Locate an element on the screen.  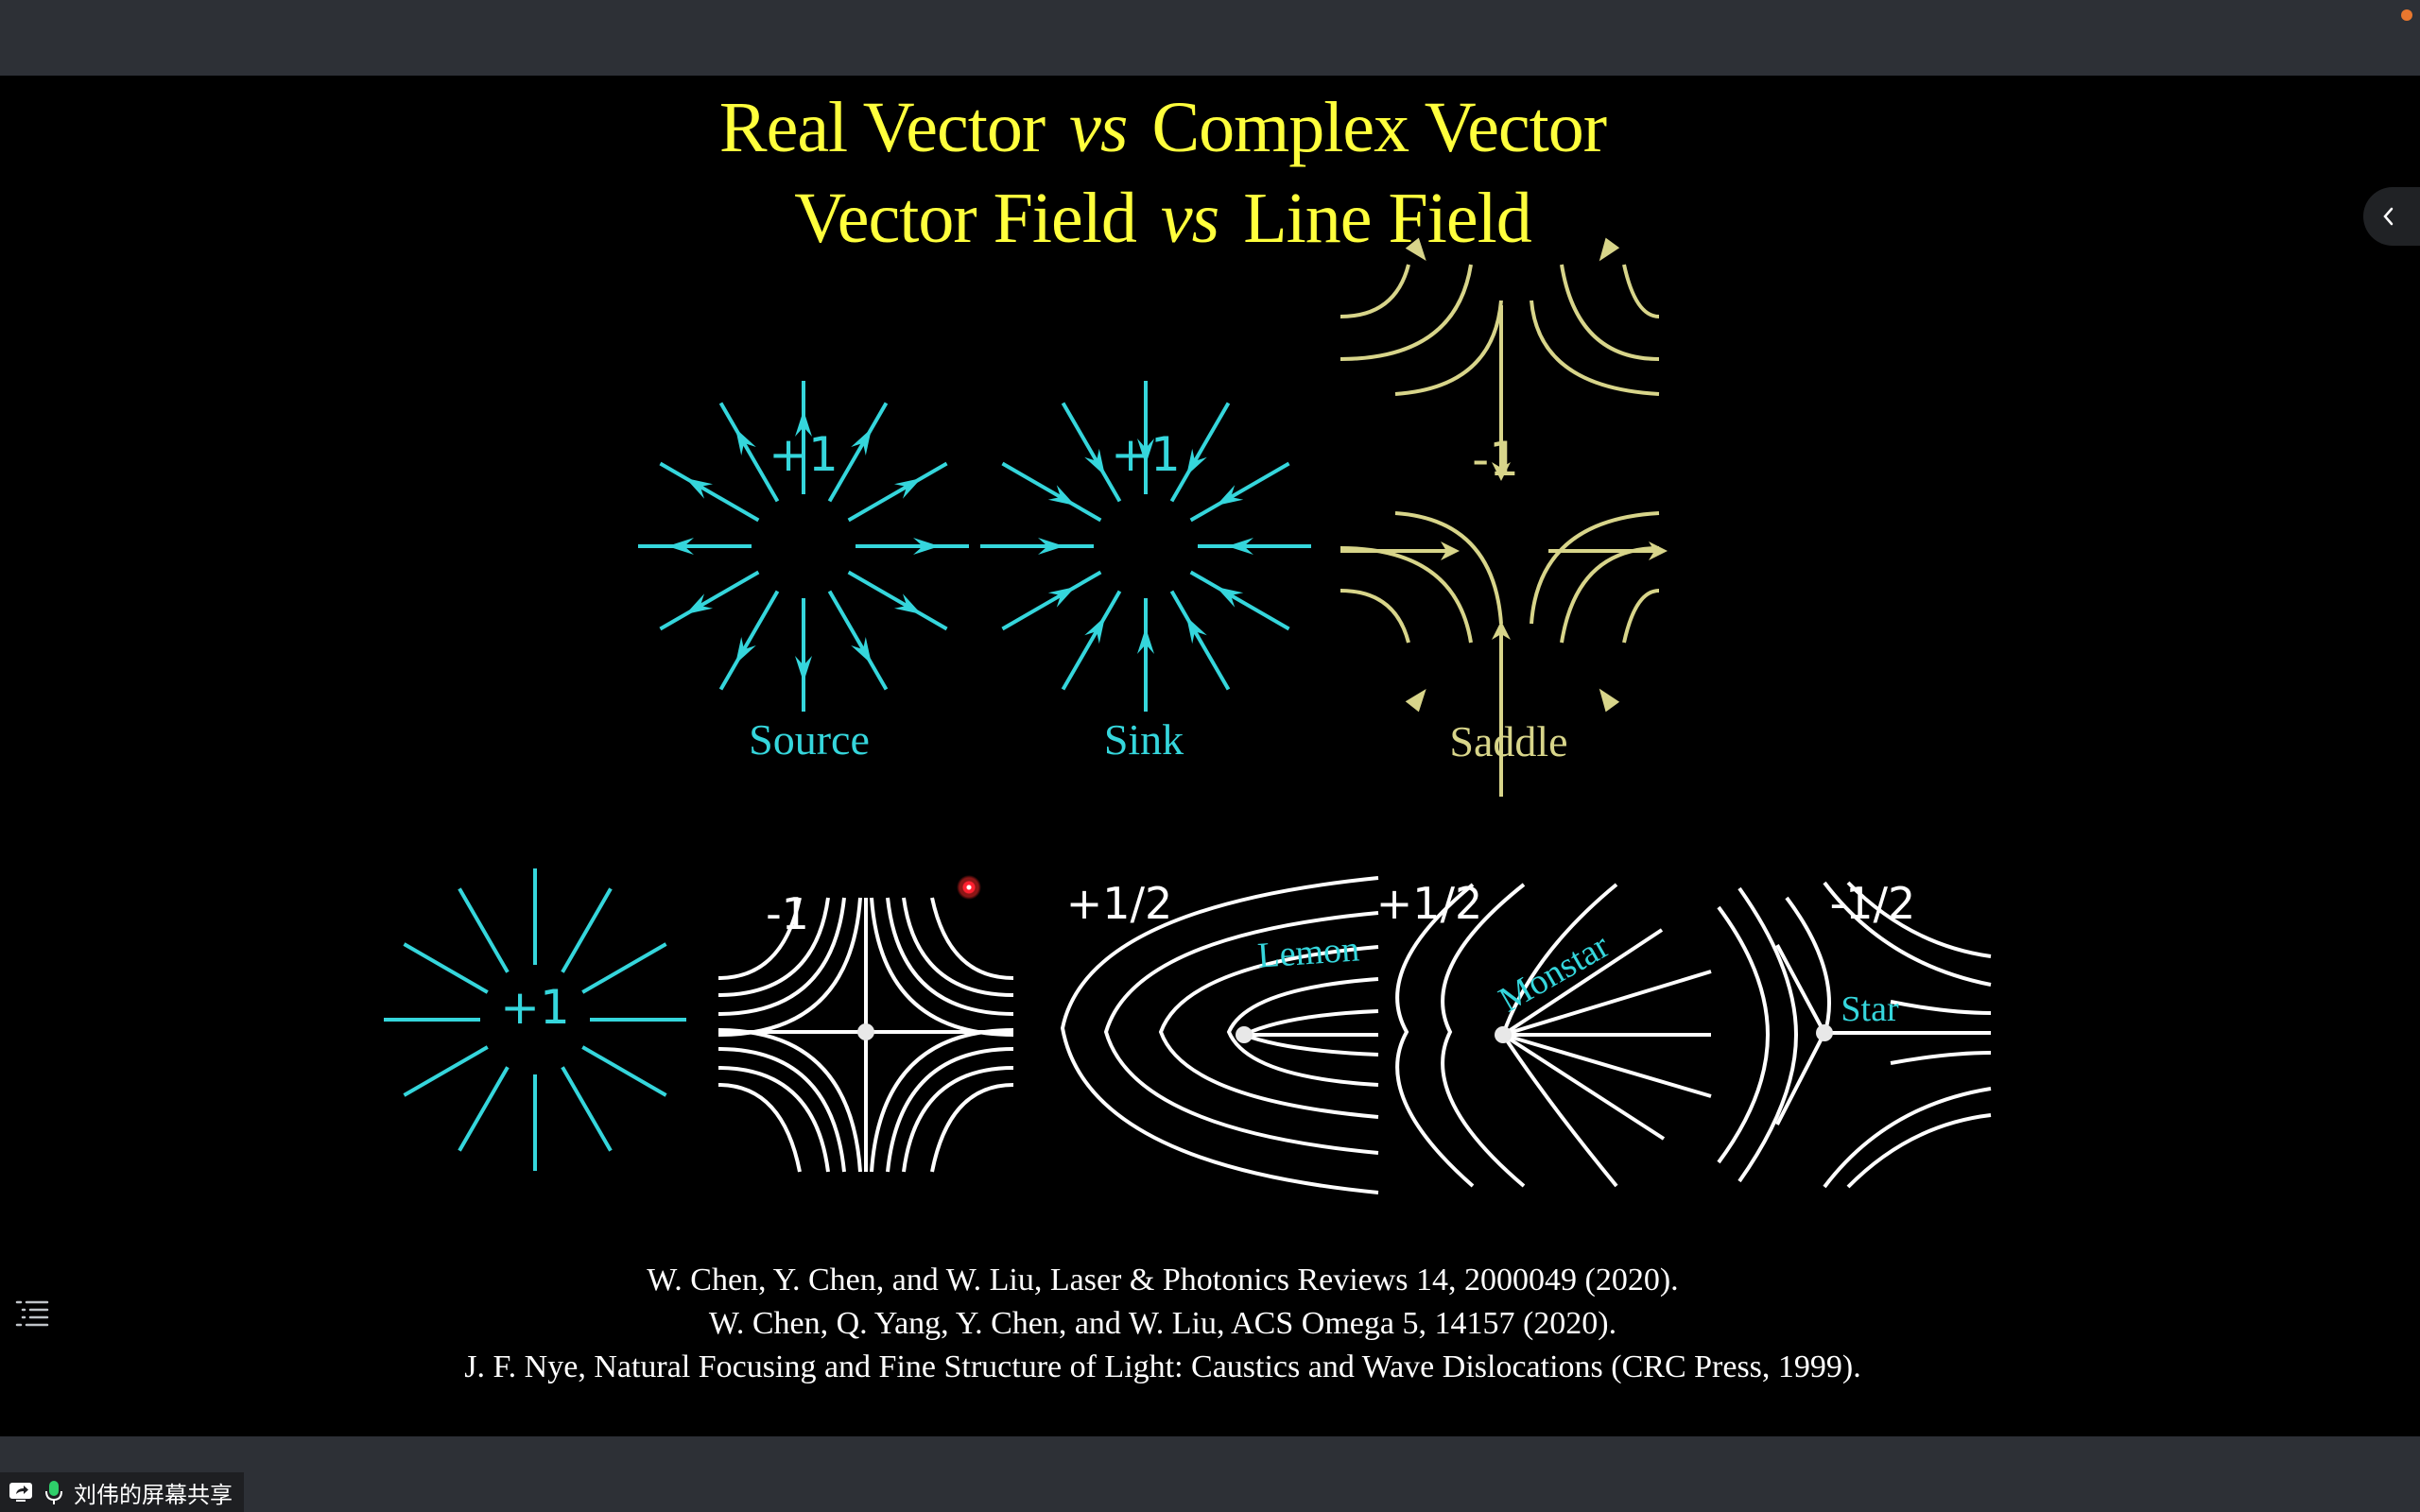
source-index: +1 is located at coordinates (803, 454).